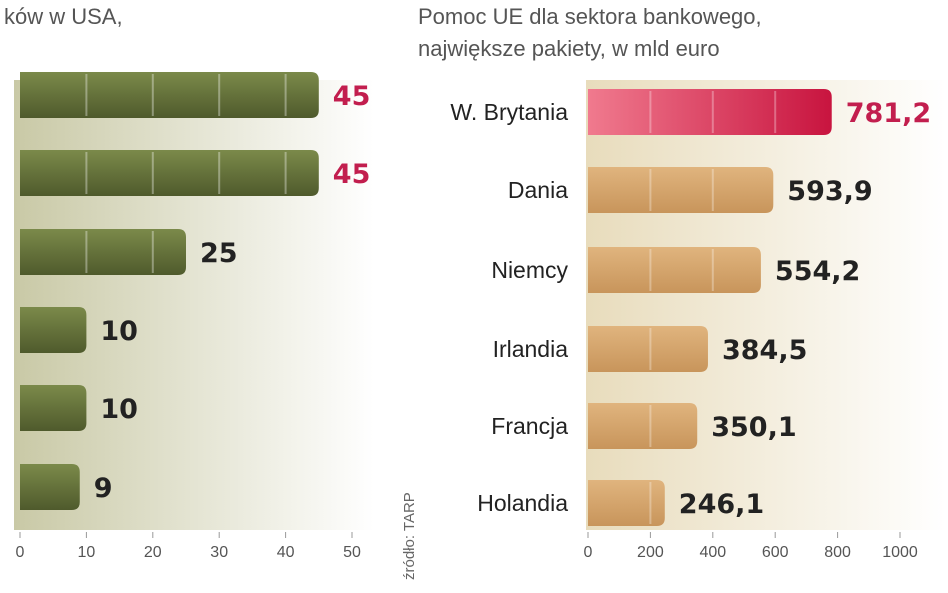 Image resolution: width=948 pixels, height=593 pixels. What do you see at coordinates (509, 112) in the screenshot?
I see `chart-right-category-label: W. Brytania` at bounding box center [509, 112].